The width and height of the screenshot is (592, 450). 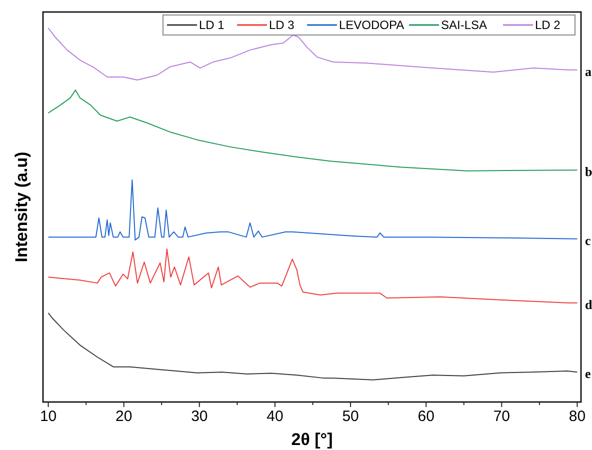 What do you see at coordinates (426, 416) in the screenshot?
I see `x-tick-label: 60` at bounding box center [426, 416].